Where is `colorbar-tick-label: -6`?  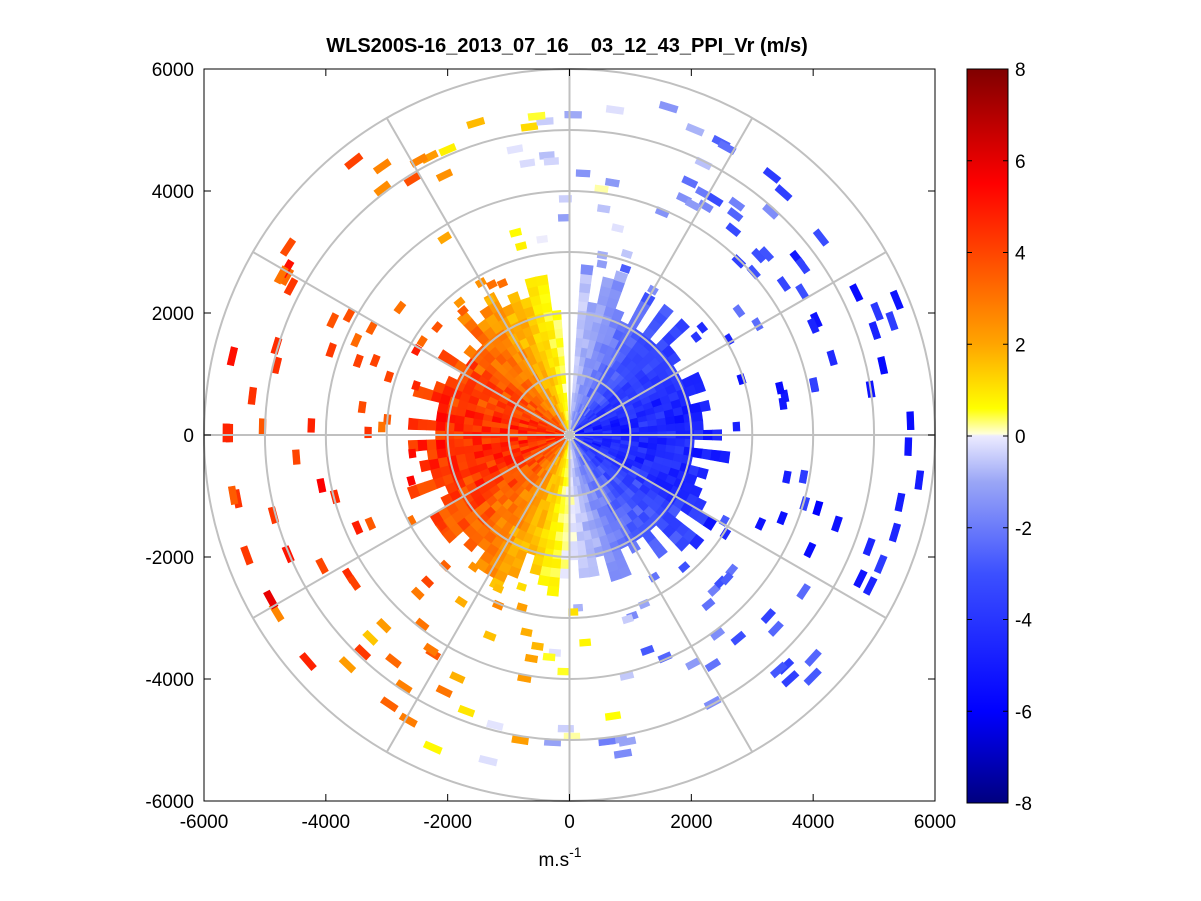 colorbar-tick-label: -6 is located at coordinates (1023, 712).